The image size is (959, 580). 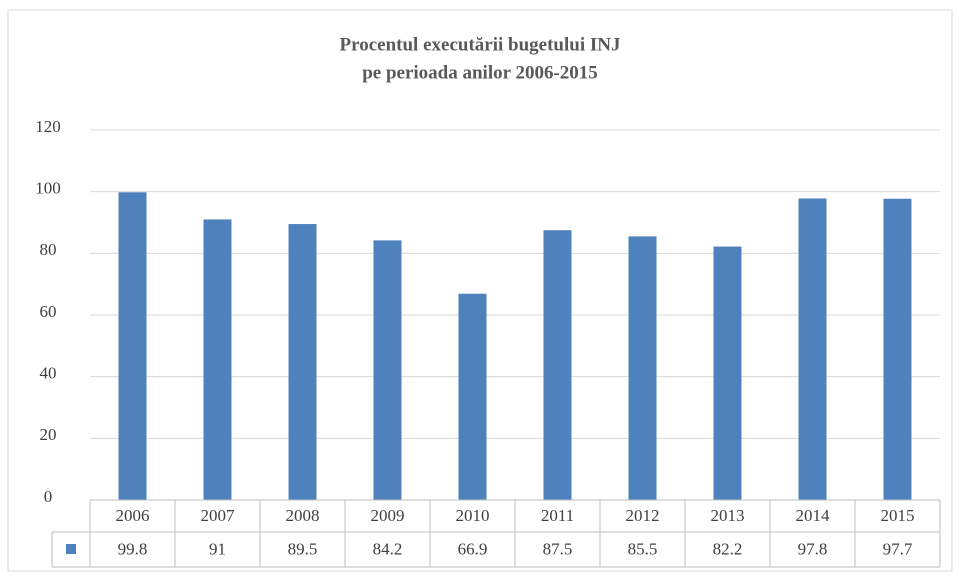 What do you see at coordinates (48, 373) in the screenshot?
I see `y-tick-label: 40` at bounding box center [48, 373].